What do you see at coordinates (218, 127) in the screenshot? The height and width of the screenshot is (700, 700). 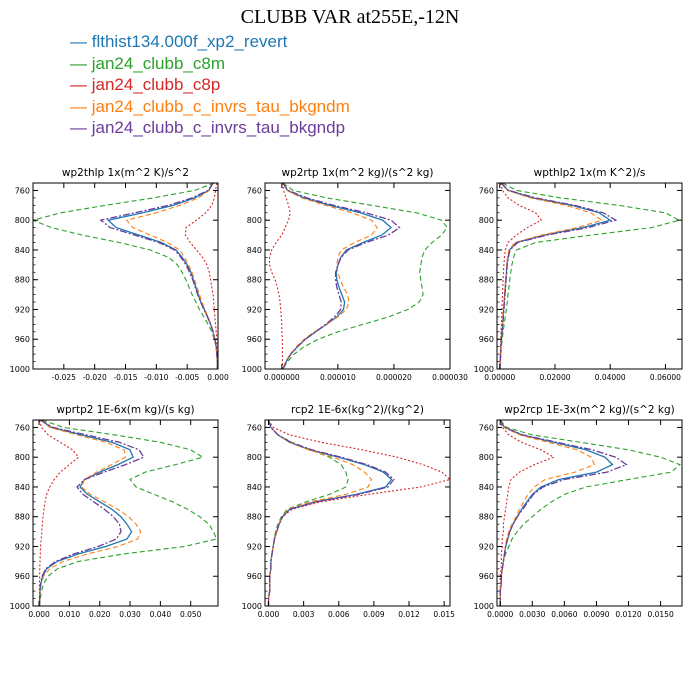 I see `legend-label-5: jan24_clubb_c_invrs_tau_bkgndp` at bounding box center [218, 127].